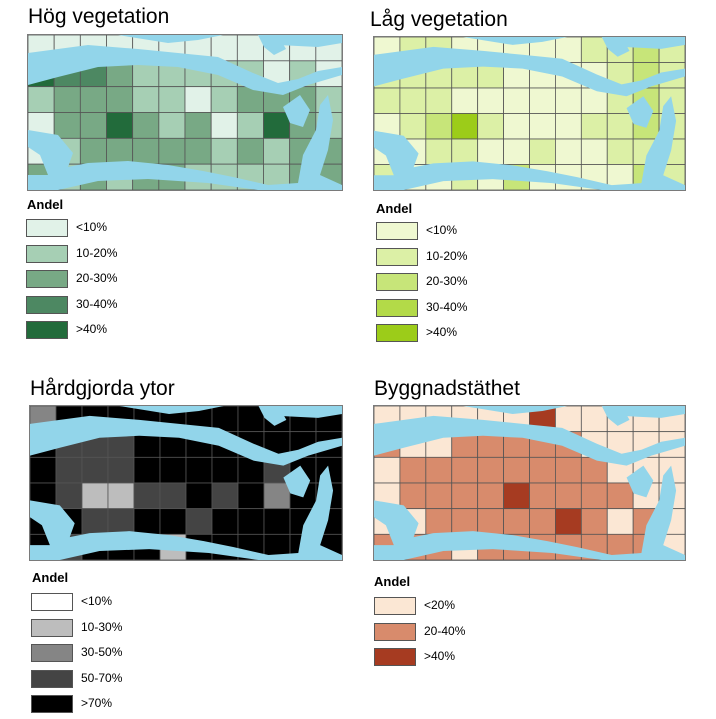  What do you see at coordinates (97, 303) in the screenshot?
I see `legend-label: 30-40%` at bounding box center [97, 303].